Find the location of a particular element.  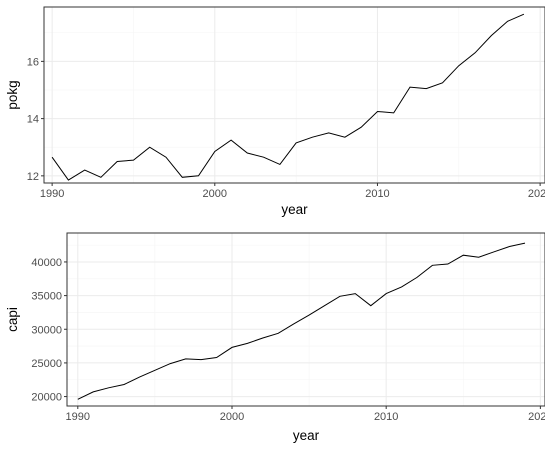

y-tick-label: 40000 is located at coordinates (46, 263).